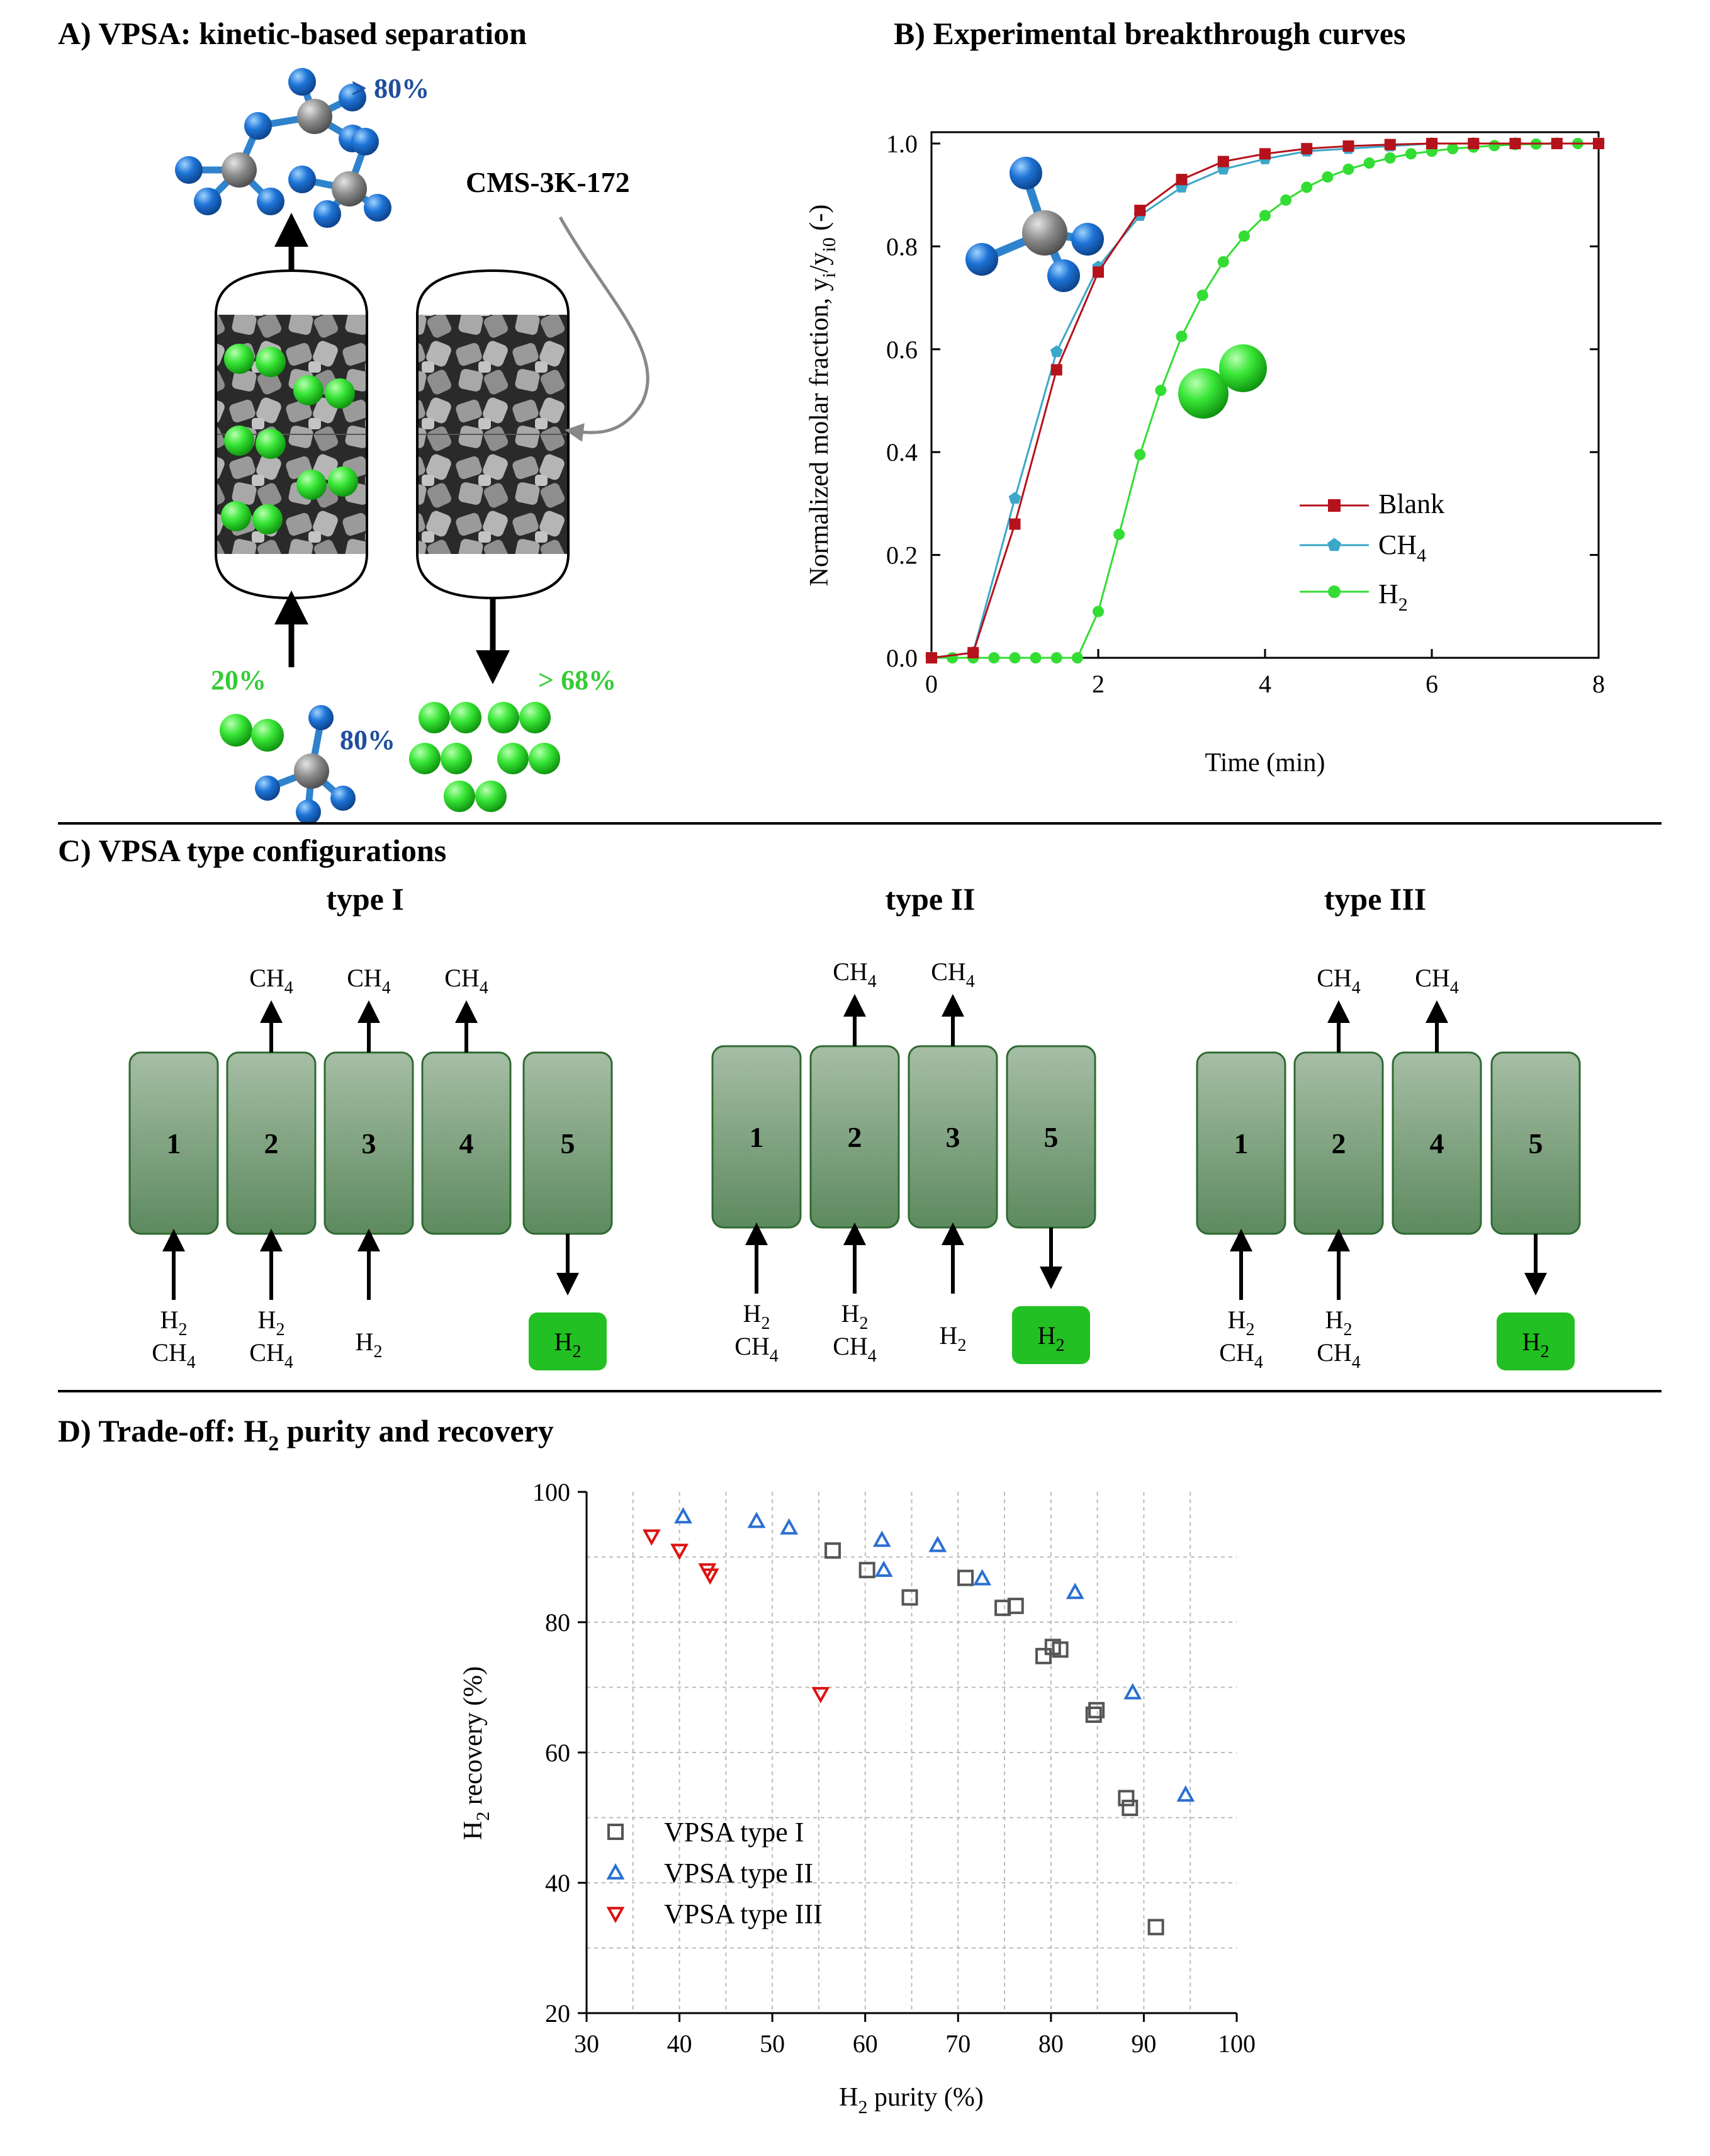 The width and height of the screenshot is (1710, 2156). I want to click on plot-d-grid, so click(912, 1752).